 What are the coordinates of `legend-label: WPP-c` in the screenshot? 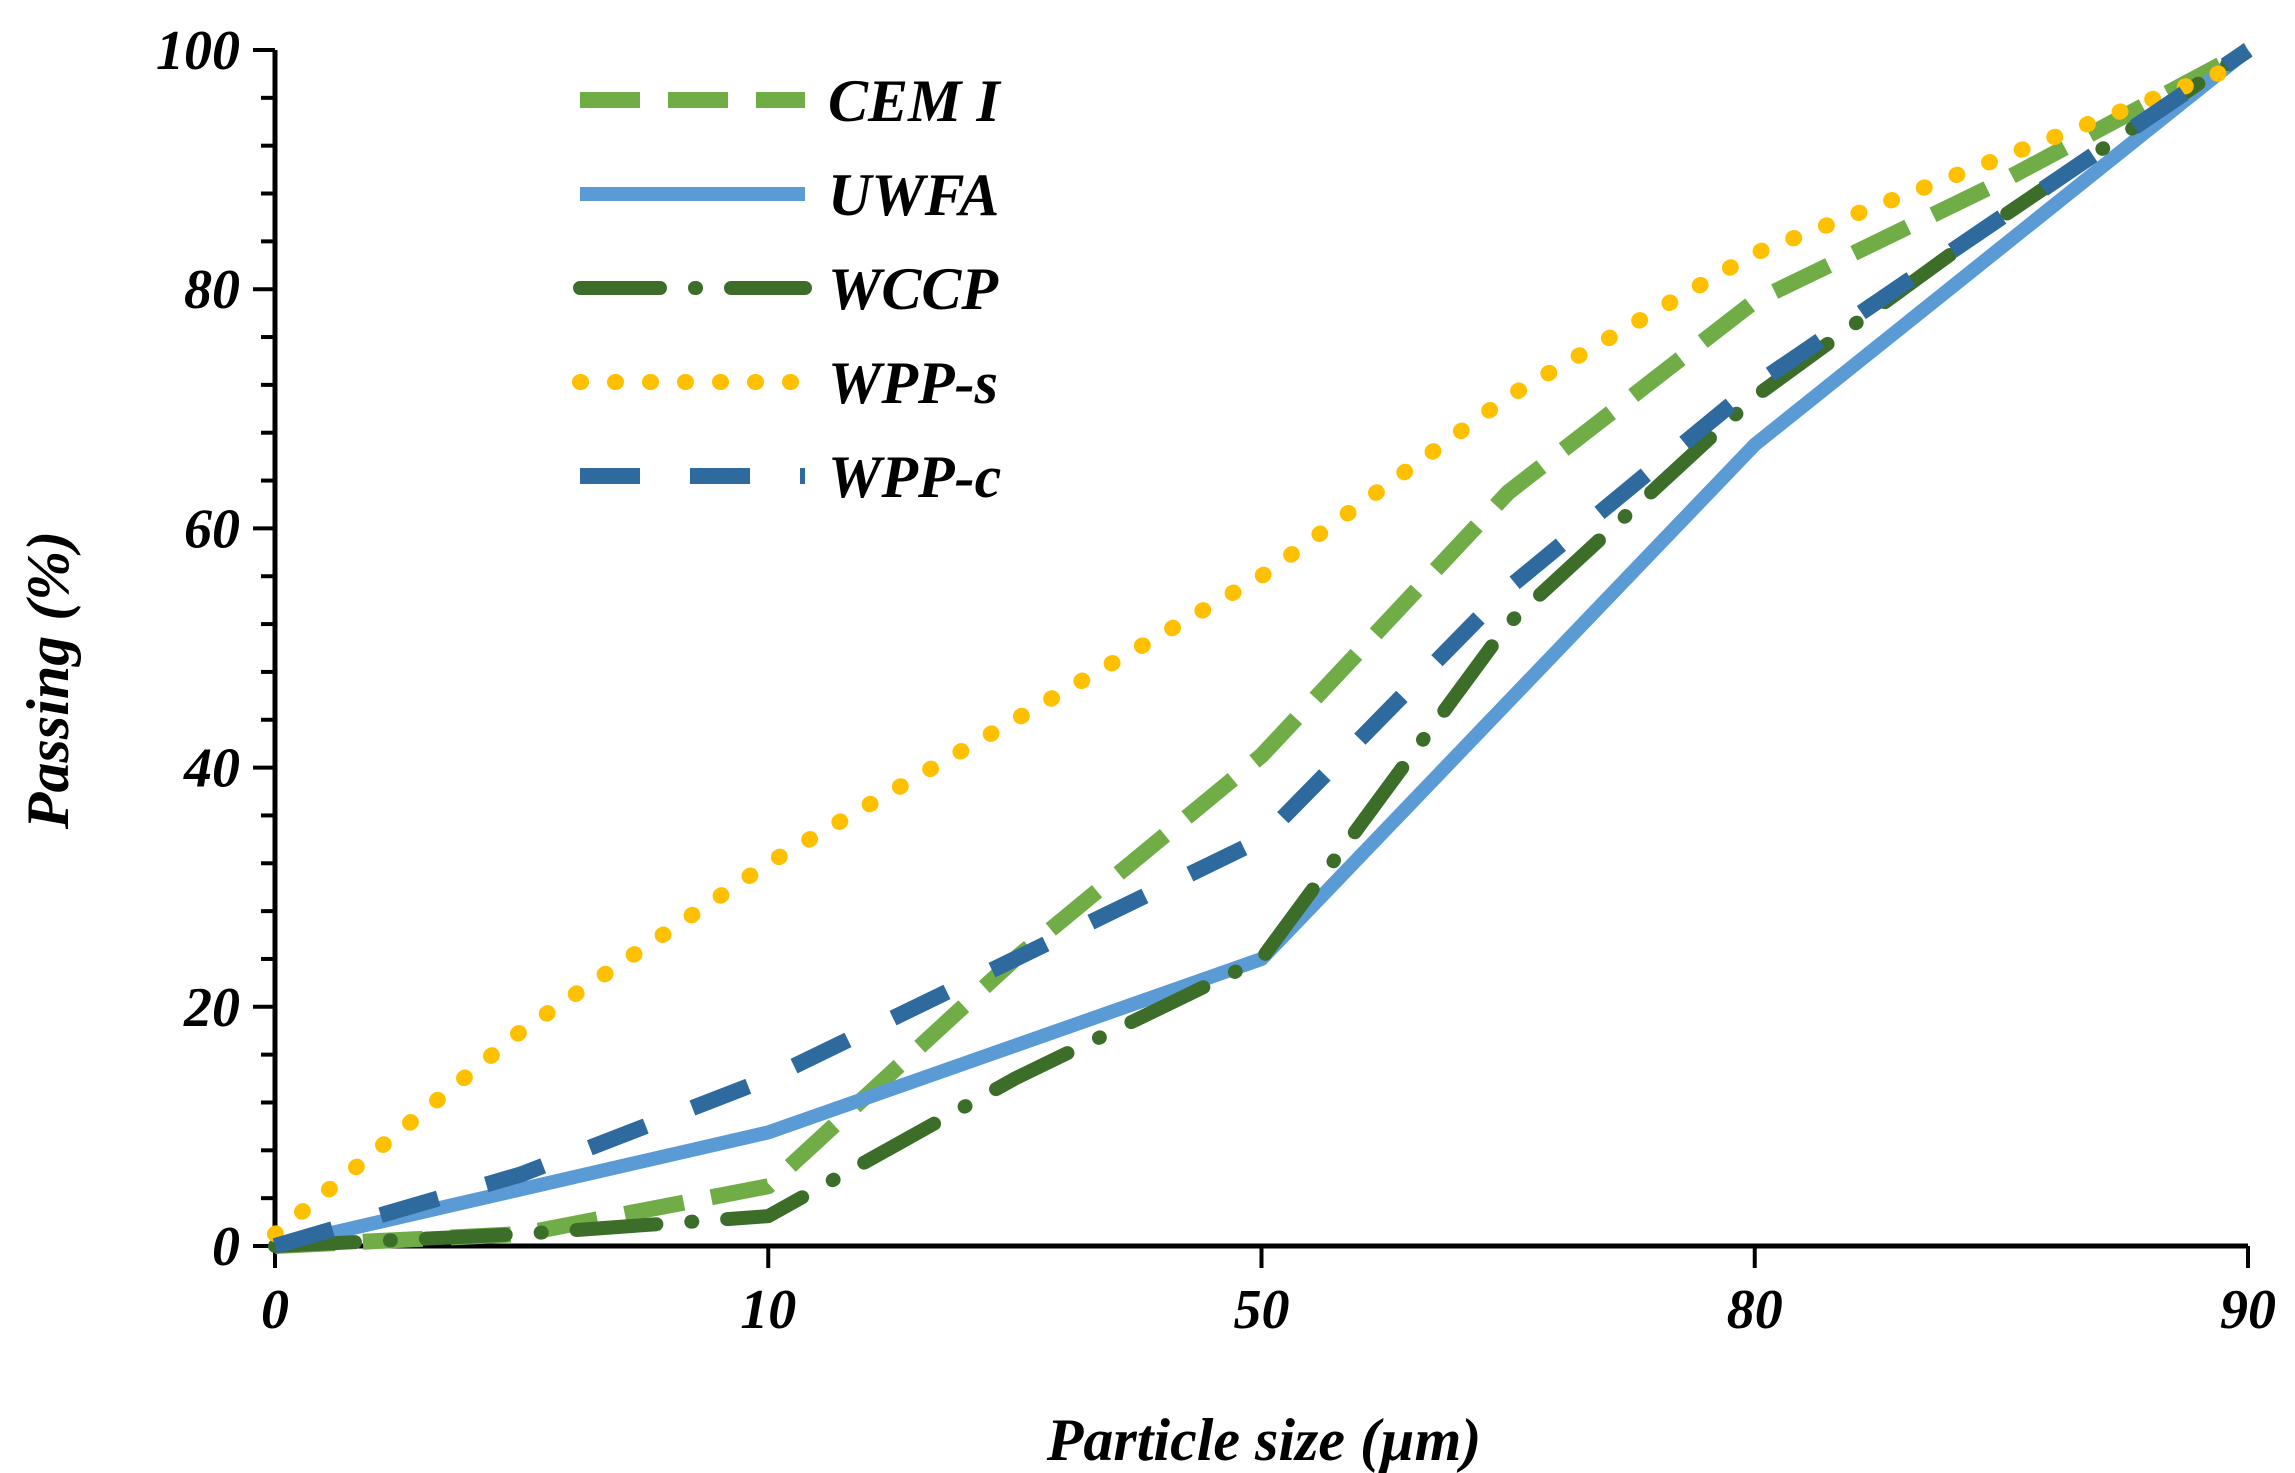 It's located at (914, 477).